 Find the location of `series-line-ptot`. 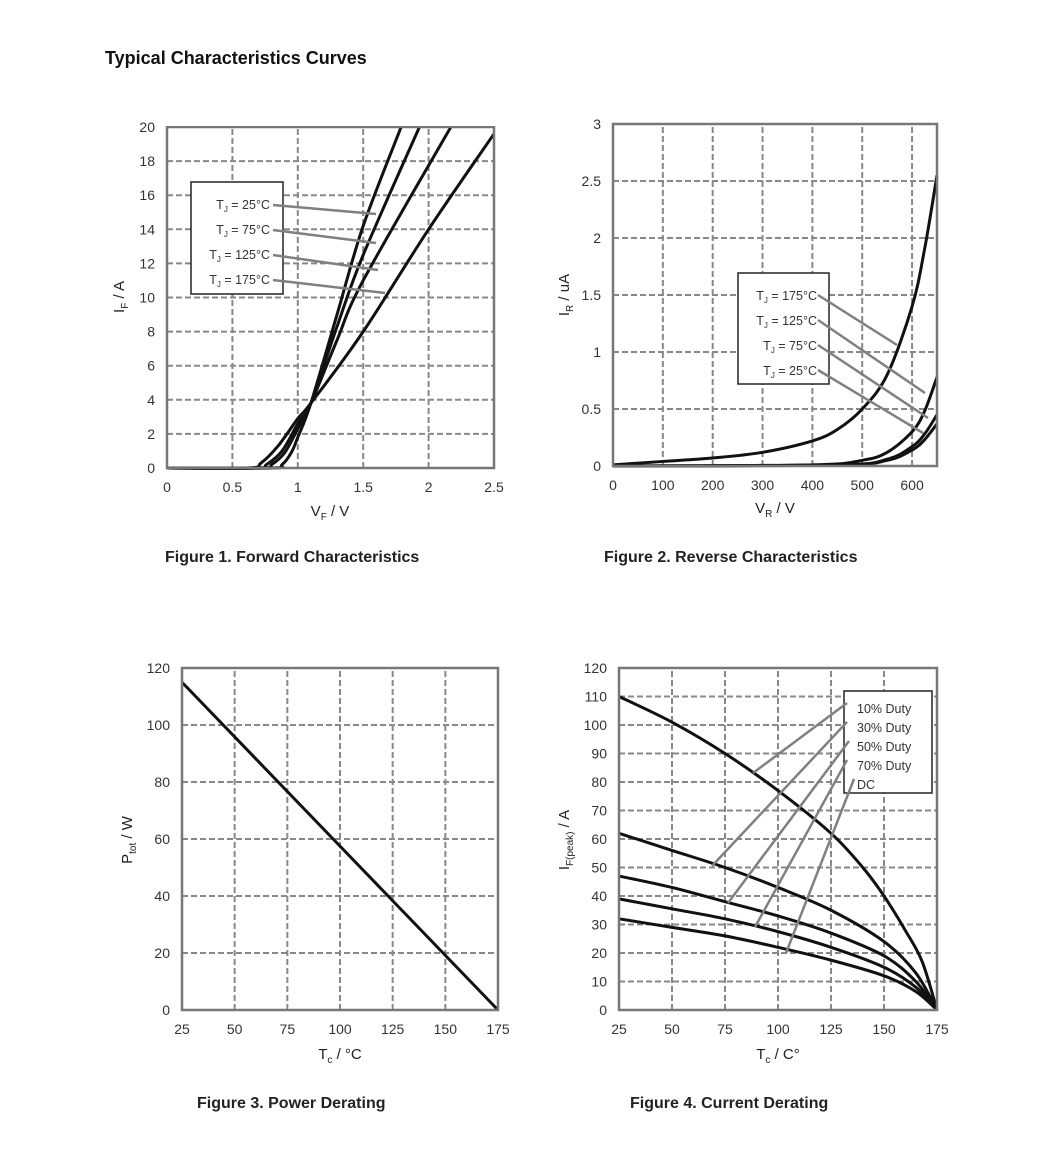

series-line-ptot is located at coordinates (340, 846).